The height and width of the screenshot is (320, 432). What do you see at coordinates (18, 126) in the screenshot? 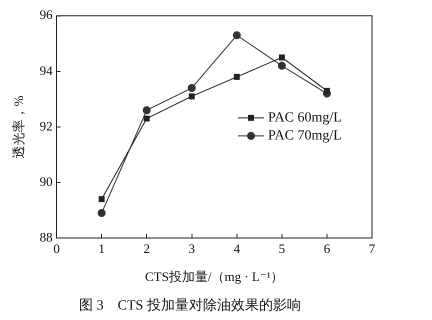
I see `y-axis-title: 透光率，%` at bounding box center [18, 126].